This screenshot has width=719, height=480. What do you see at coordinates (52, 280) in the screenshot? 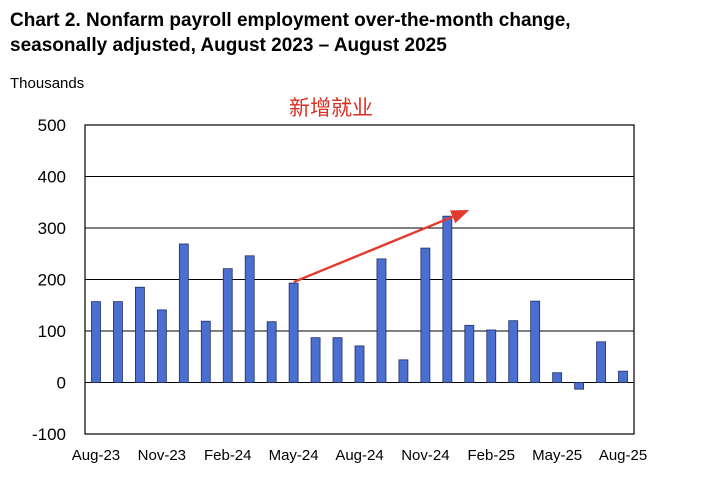
I see `y-tick-label: 200` at bounding box center [52, 280].